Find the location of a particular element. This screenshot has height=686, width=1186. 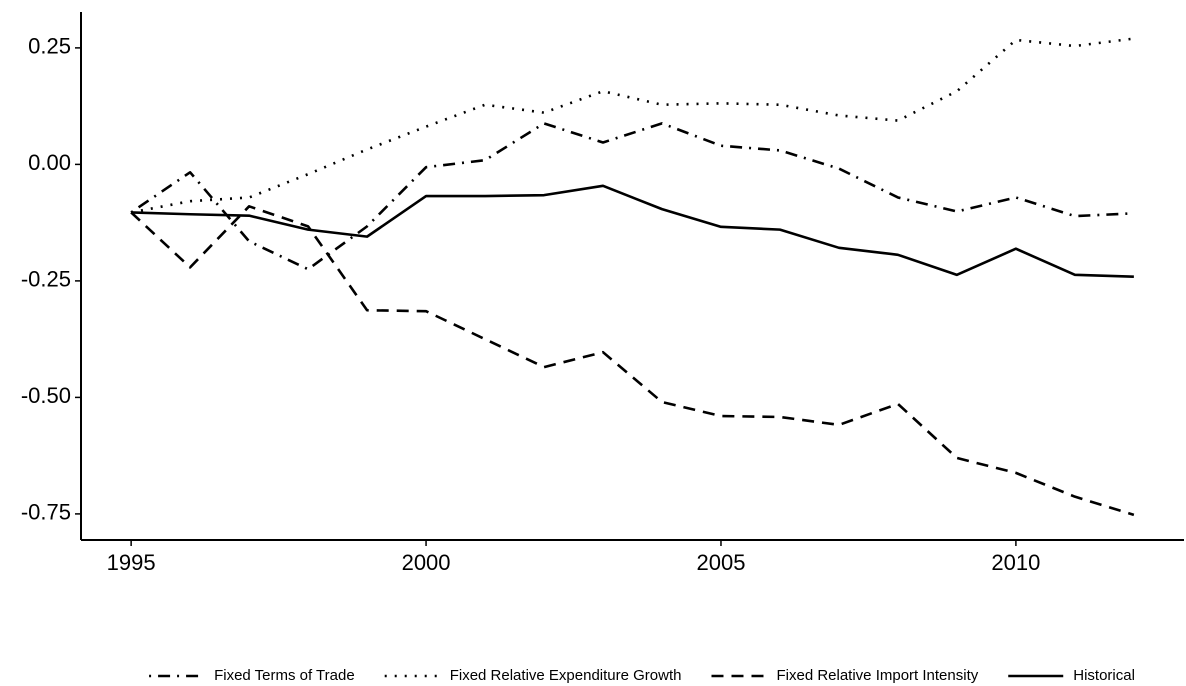

legend-label: Fixed Relative Import Intensity is located at coordinates (877, 675).